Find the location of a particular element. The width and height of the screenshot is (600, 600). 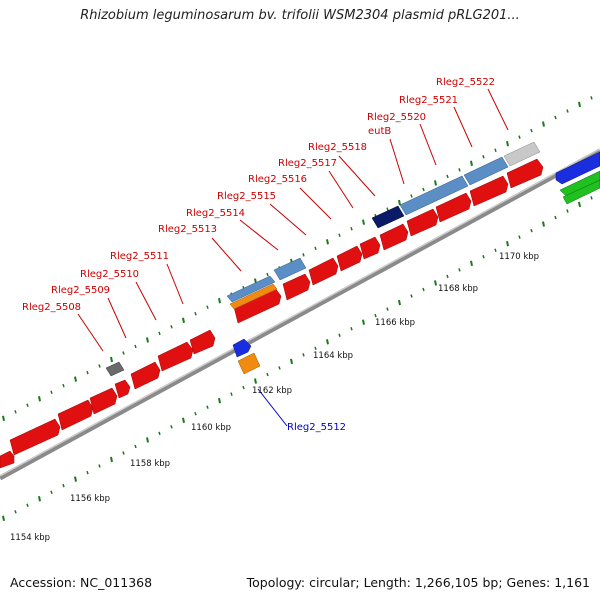

gene-label: Rleg2_5517 is located at coordinates (307, 163).